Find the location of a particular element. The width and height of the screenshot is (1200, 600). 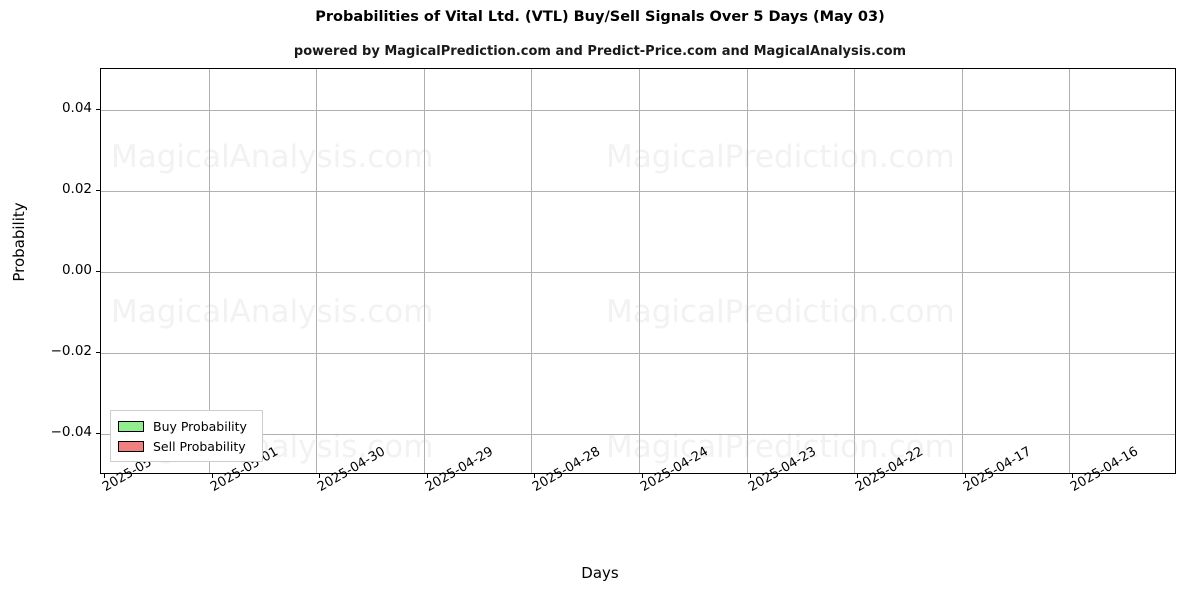

x-tick-label: 2025-05-02 is located at coordinates (136, 469).